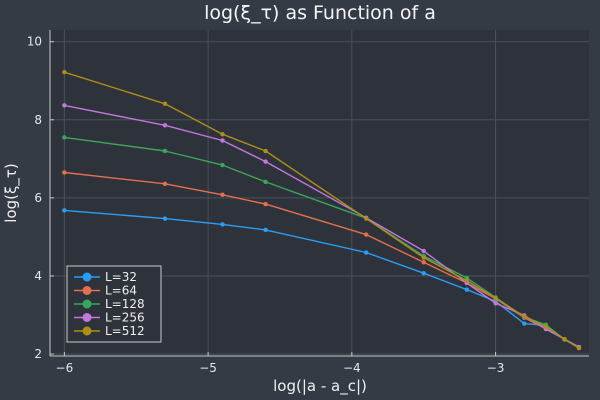  Describe the element at coordinates (496, 368) in the screenshot. I see `x-tick-label: −3` at that location.